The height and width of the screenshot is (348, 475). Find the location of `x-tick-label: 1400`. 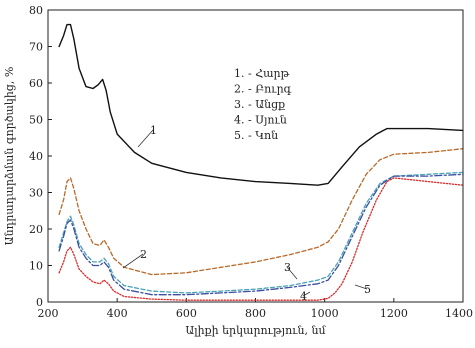

x-tick-label: 1400 is located at coordinates (459, 313).